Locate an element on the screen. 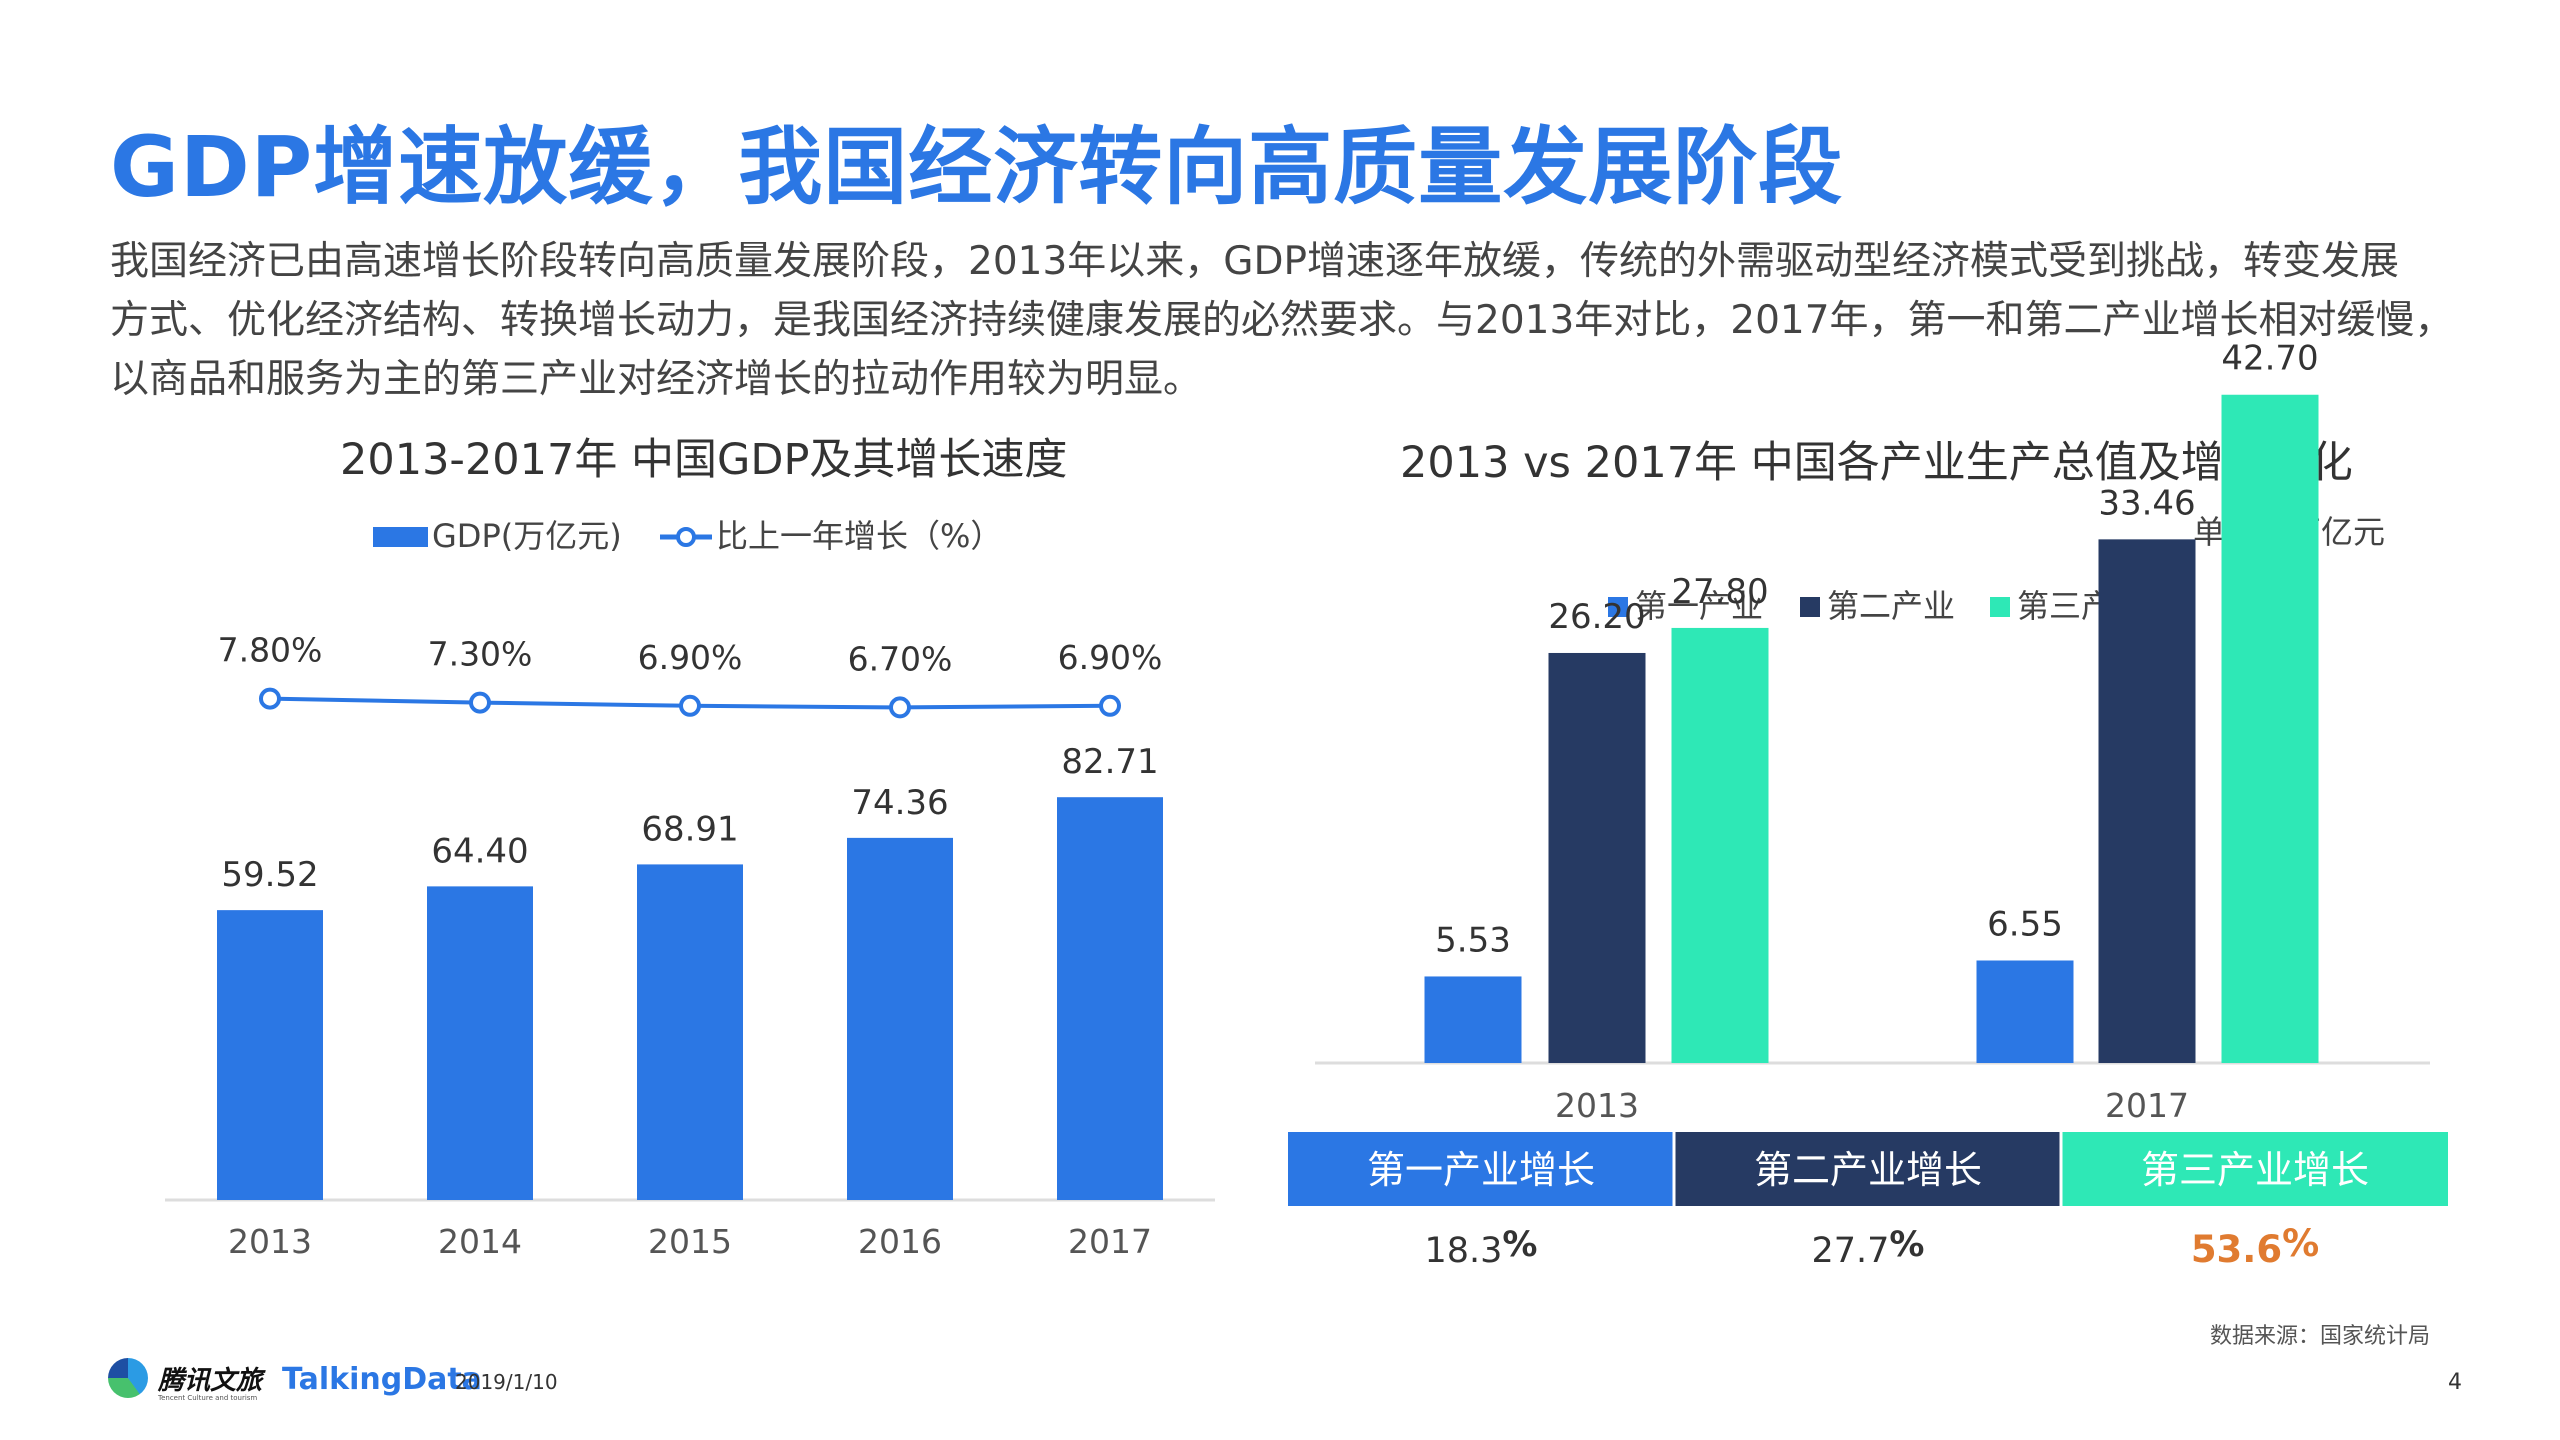  tencent-logo: 腾讯文旅 Tencent Culture and tourism is located at coordinates (185, 1380).